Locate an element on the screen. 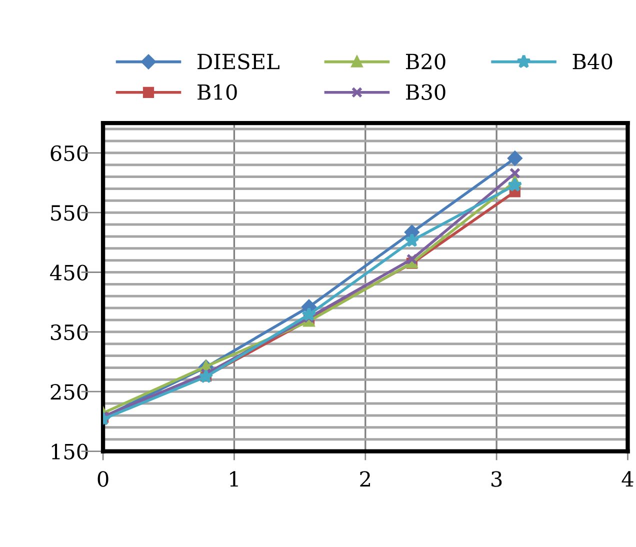  x-tick-label: 2 is located at coordinates (365, 479).